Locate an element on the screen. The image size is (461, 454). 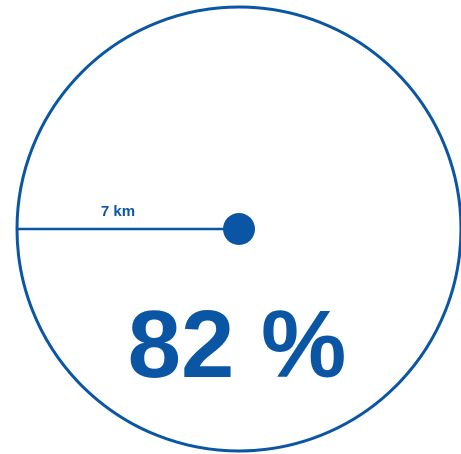
center-point is located at coordinates (239, 229).